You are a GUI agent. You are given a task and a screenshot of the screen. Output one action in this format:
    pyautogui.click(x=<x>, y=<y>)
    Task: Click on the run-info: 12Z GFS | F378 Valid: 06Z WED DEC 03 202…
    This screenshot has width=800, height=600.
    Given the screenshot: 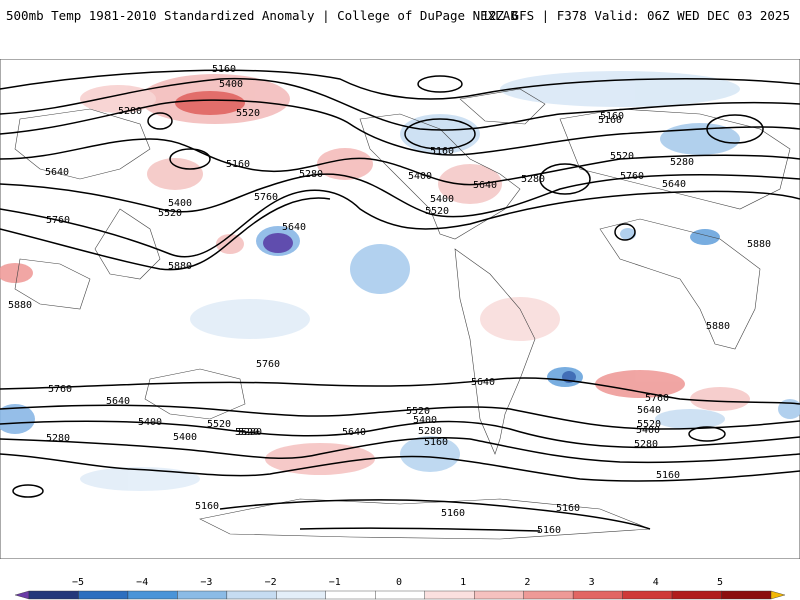 What is the action you would take?
    pyautogui.click(x=635, y=15)
    